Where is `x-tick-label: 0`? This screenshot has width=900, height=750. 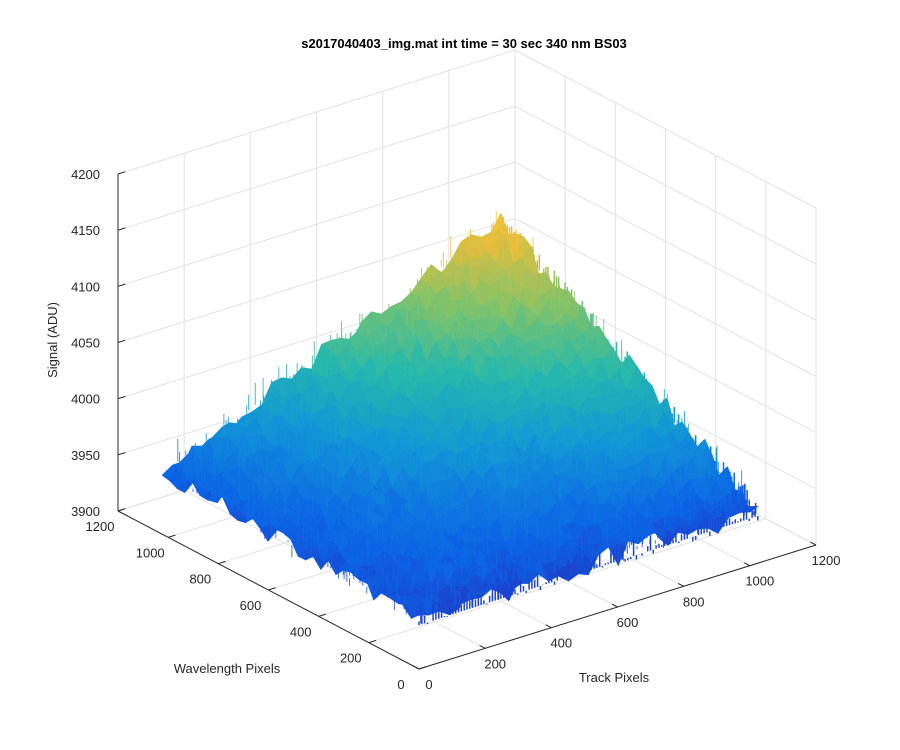
x-tick-label: 0 is located at coordinates (428, 684).